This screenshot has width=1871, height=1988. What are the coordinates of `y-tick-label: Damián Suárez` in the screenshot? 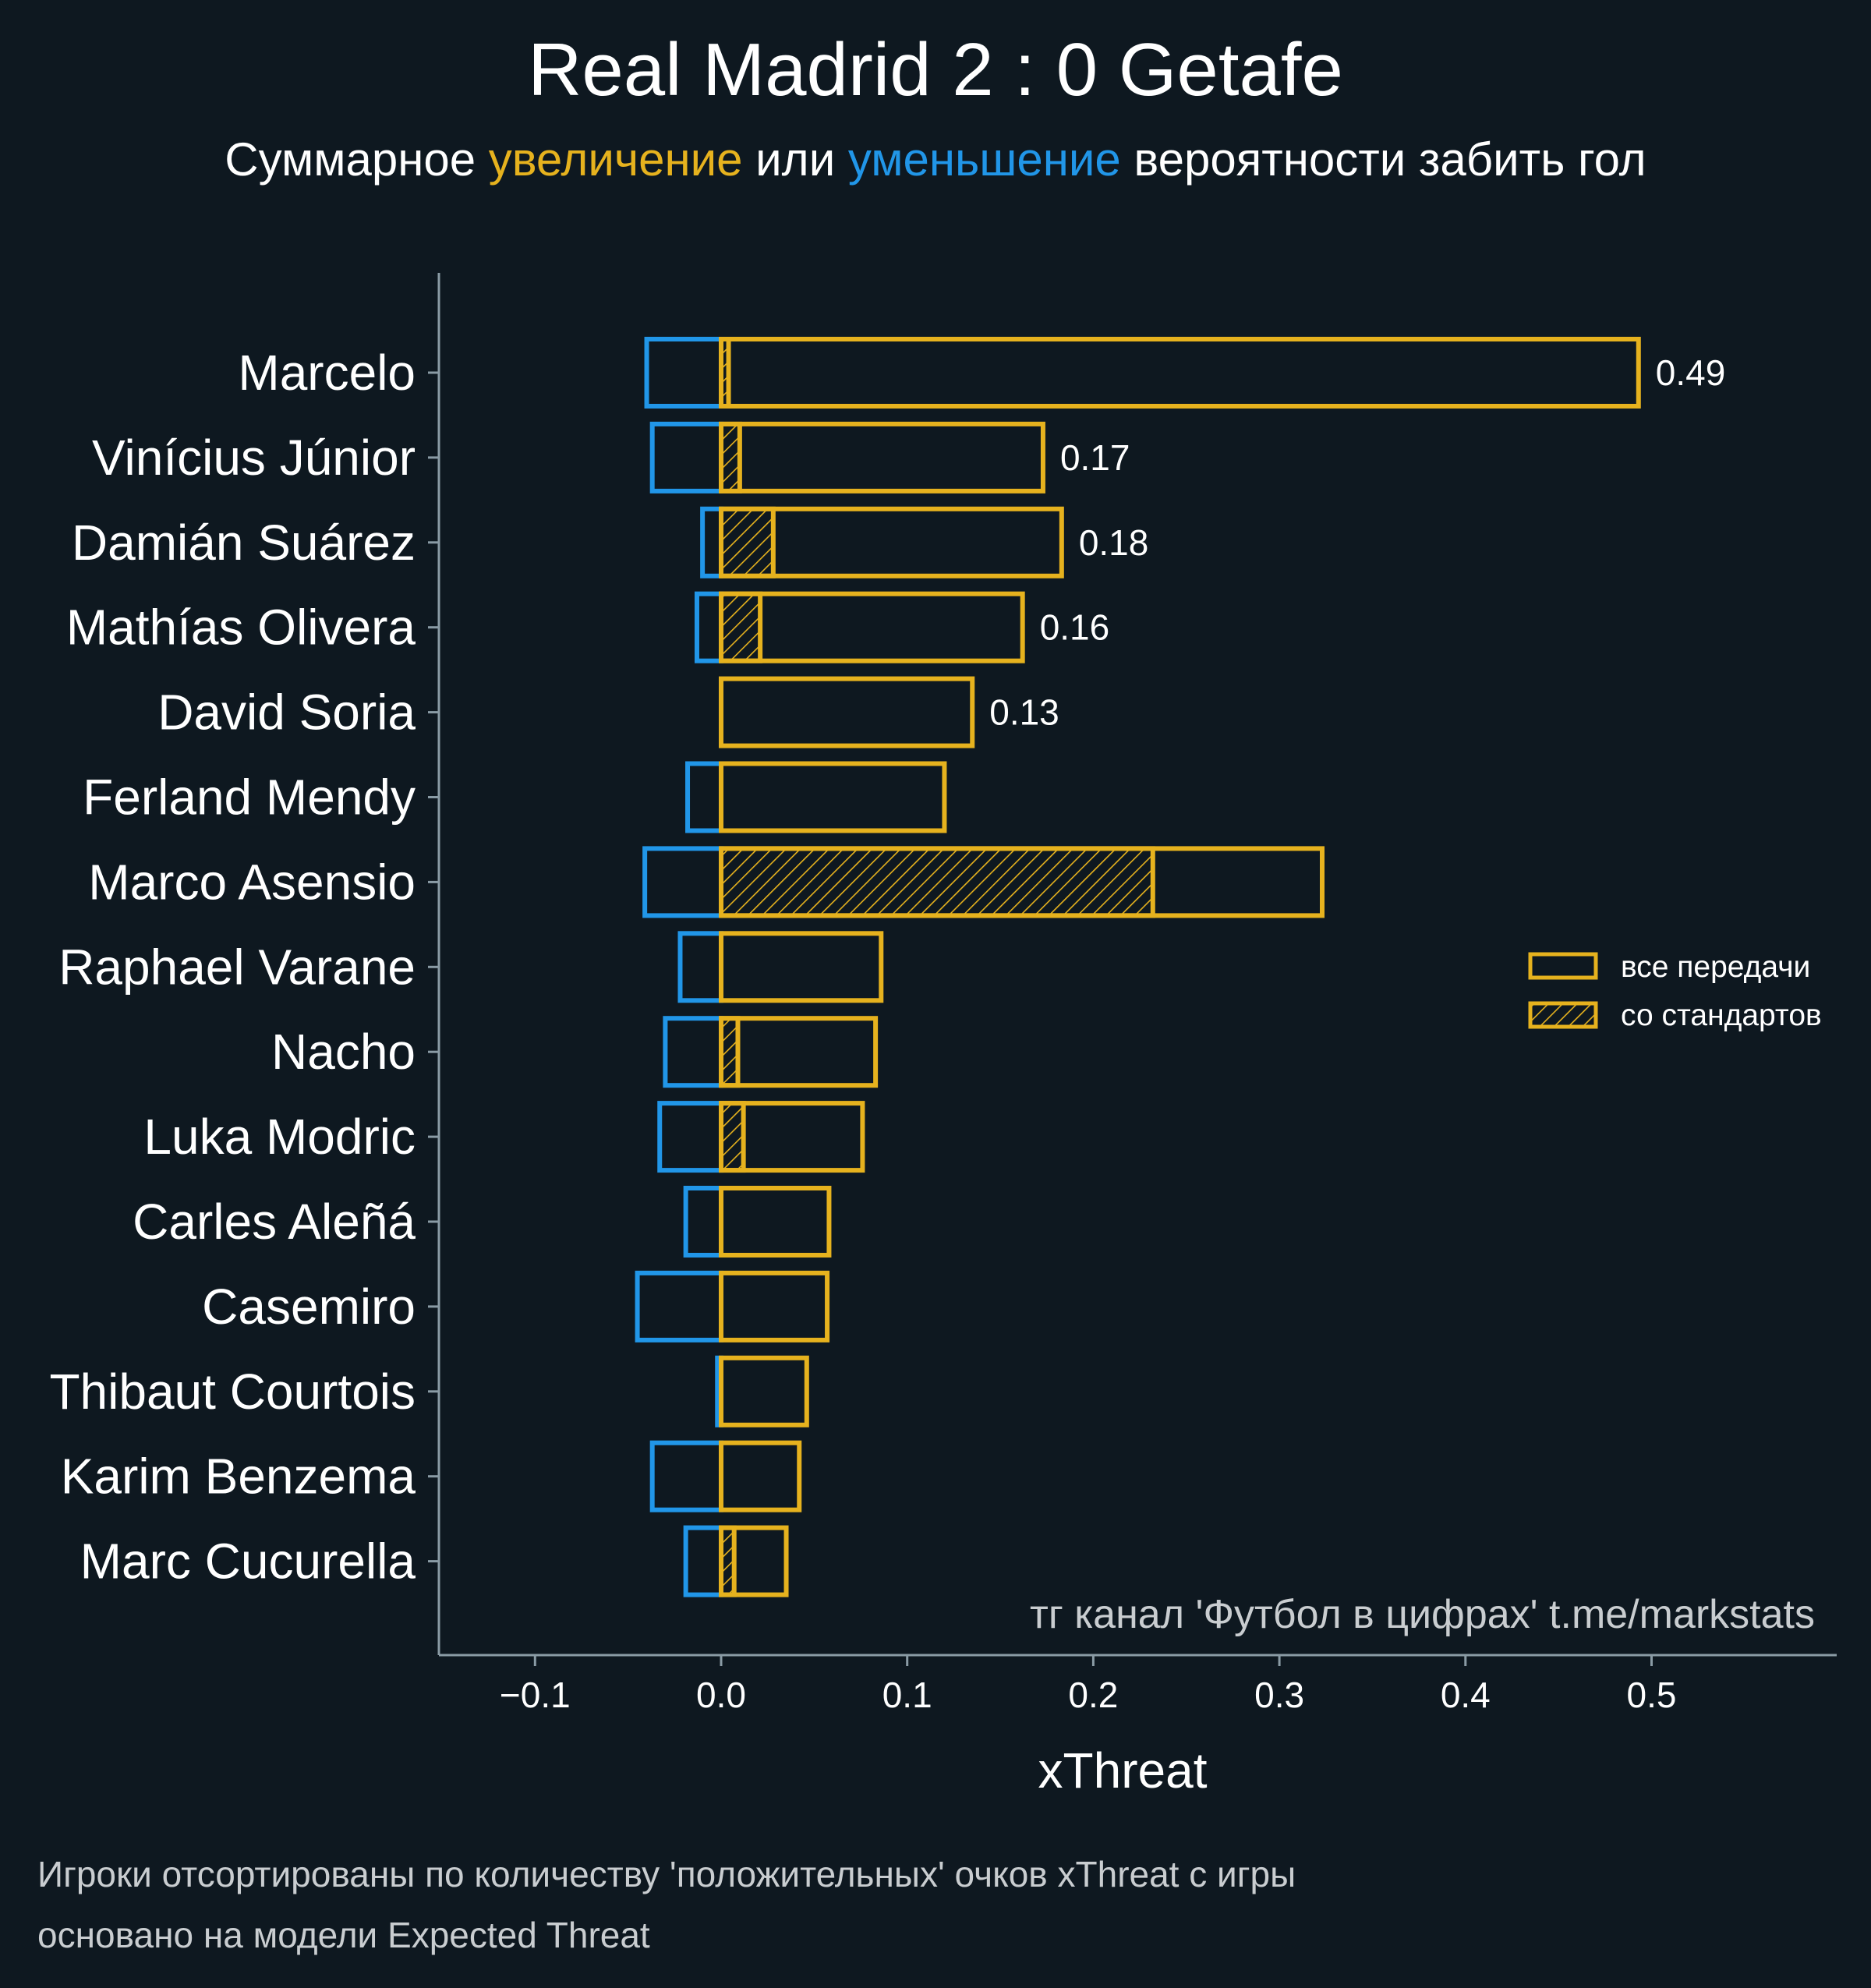 It's located at (244, 543).